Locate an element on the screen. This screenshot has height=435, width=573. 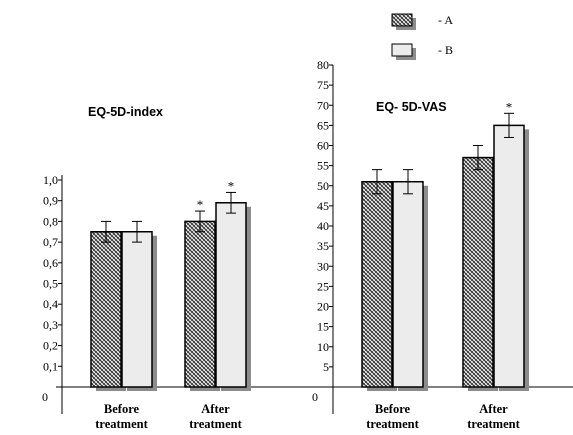
y-ticks: 0 0,1 0,2 0,3 0,4 0,5 0,6 0,7 0,8 0,9 1,0 is located at coordinates (52, 288).